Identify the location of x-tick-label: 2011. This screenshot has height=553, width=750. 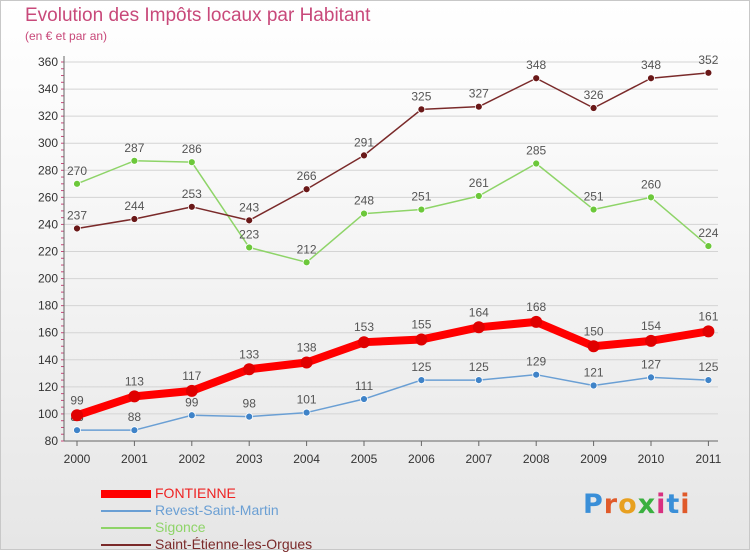
(708, 459).